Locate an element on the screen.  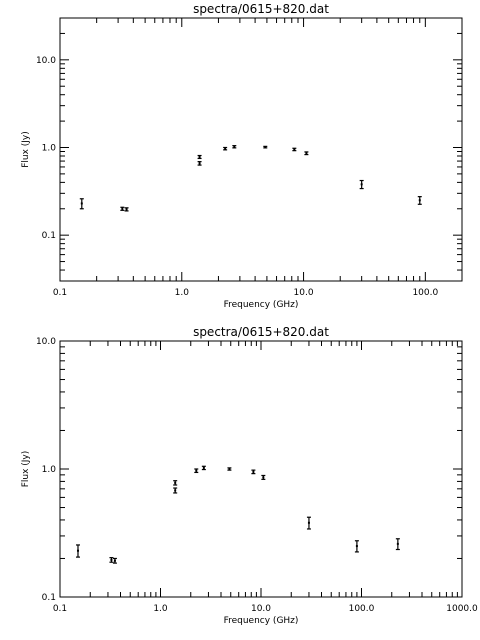
x-tick-label: 1000.0 is located at coordinates (462, 609).